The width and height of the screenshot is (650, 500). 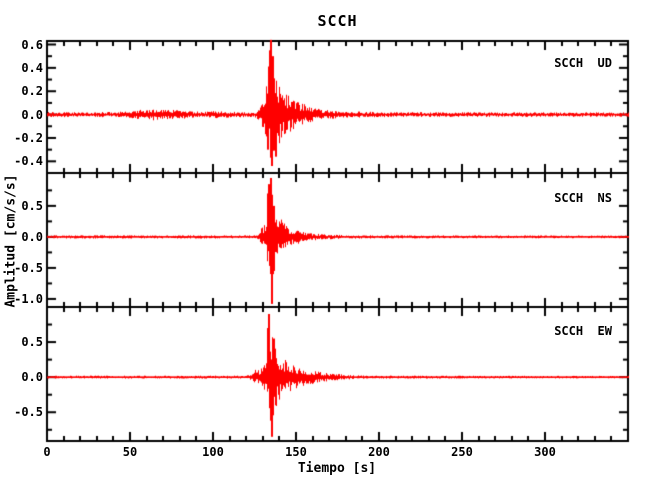 I want to click on y-axis-label: Amplitud [cm/s/s], so click(x=11, y=241).